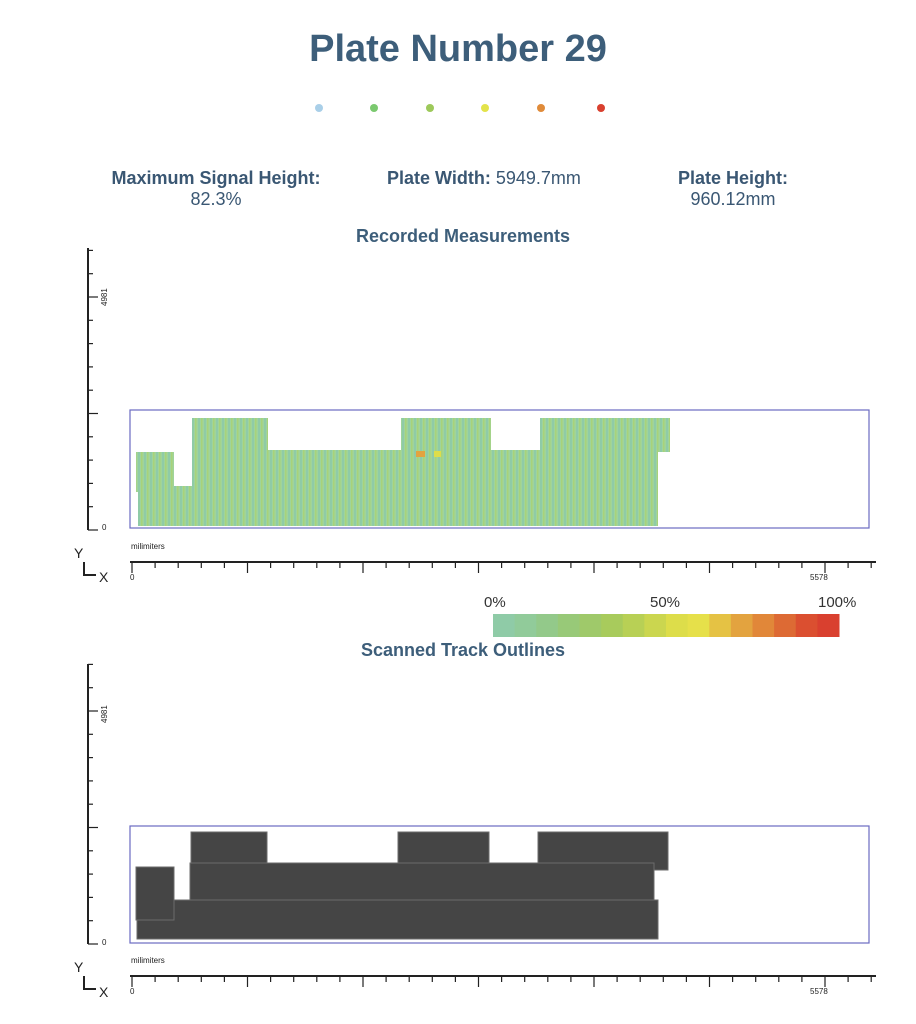 The width and height of the screenshot is (916, 1024). What do you see at coordinates (495, 602) in the screenshot?
I see `legend-label-0: 0%` at bounding box center [495, 602].